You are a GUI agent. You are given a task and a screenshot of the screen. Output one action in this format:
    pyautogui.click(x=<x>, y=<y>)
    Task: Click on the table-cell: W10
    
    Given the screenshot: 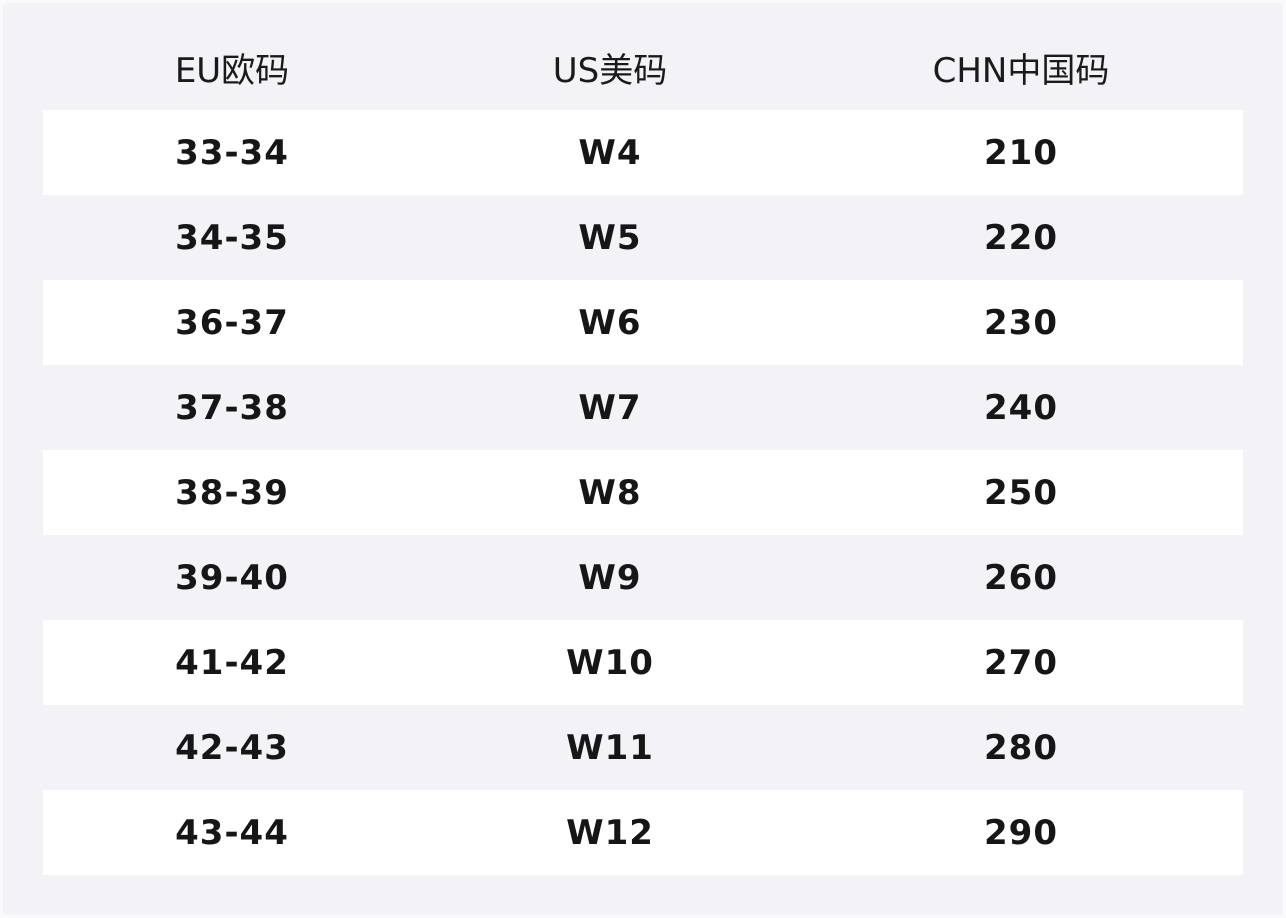 What is the action you would take?
    pyautogui.click(x=610, y=662)
    